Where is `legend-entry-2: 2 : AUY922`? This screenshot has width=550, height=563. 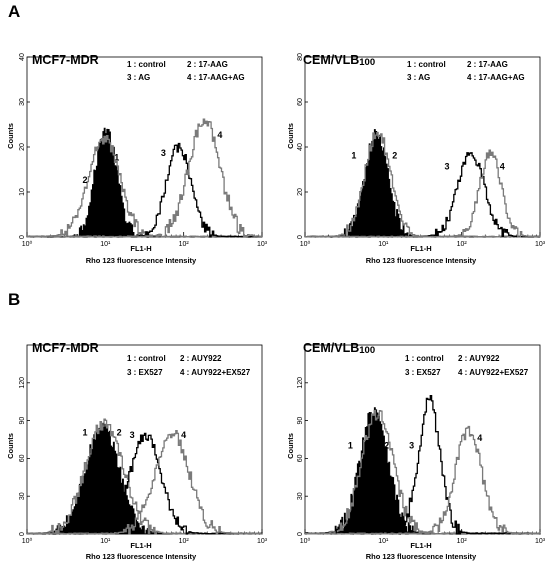 legend-entry-2: 2 : AUY922 is located at coordinates (201, 358).